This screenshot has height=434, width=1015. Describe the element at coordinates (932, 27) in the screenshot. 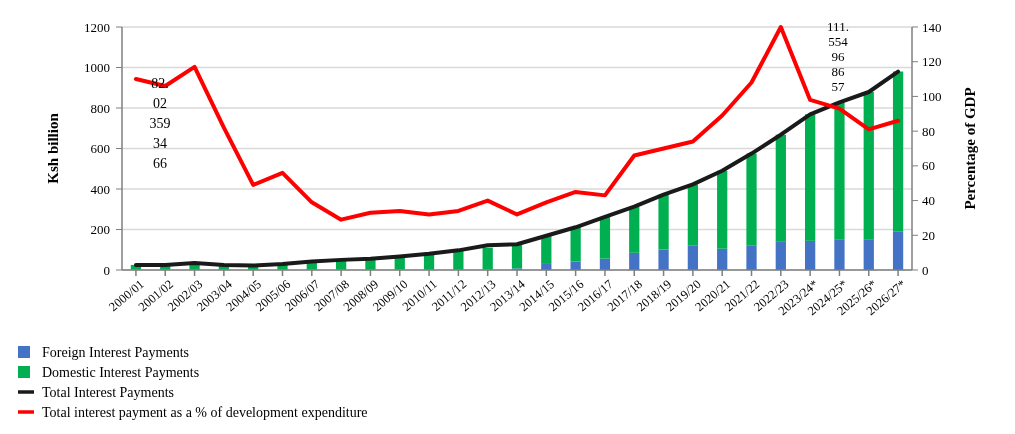

I see `y2-tick-label: 140` at that location.